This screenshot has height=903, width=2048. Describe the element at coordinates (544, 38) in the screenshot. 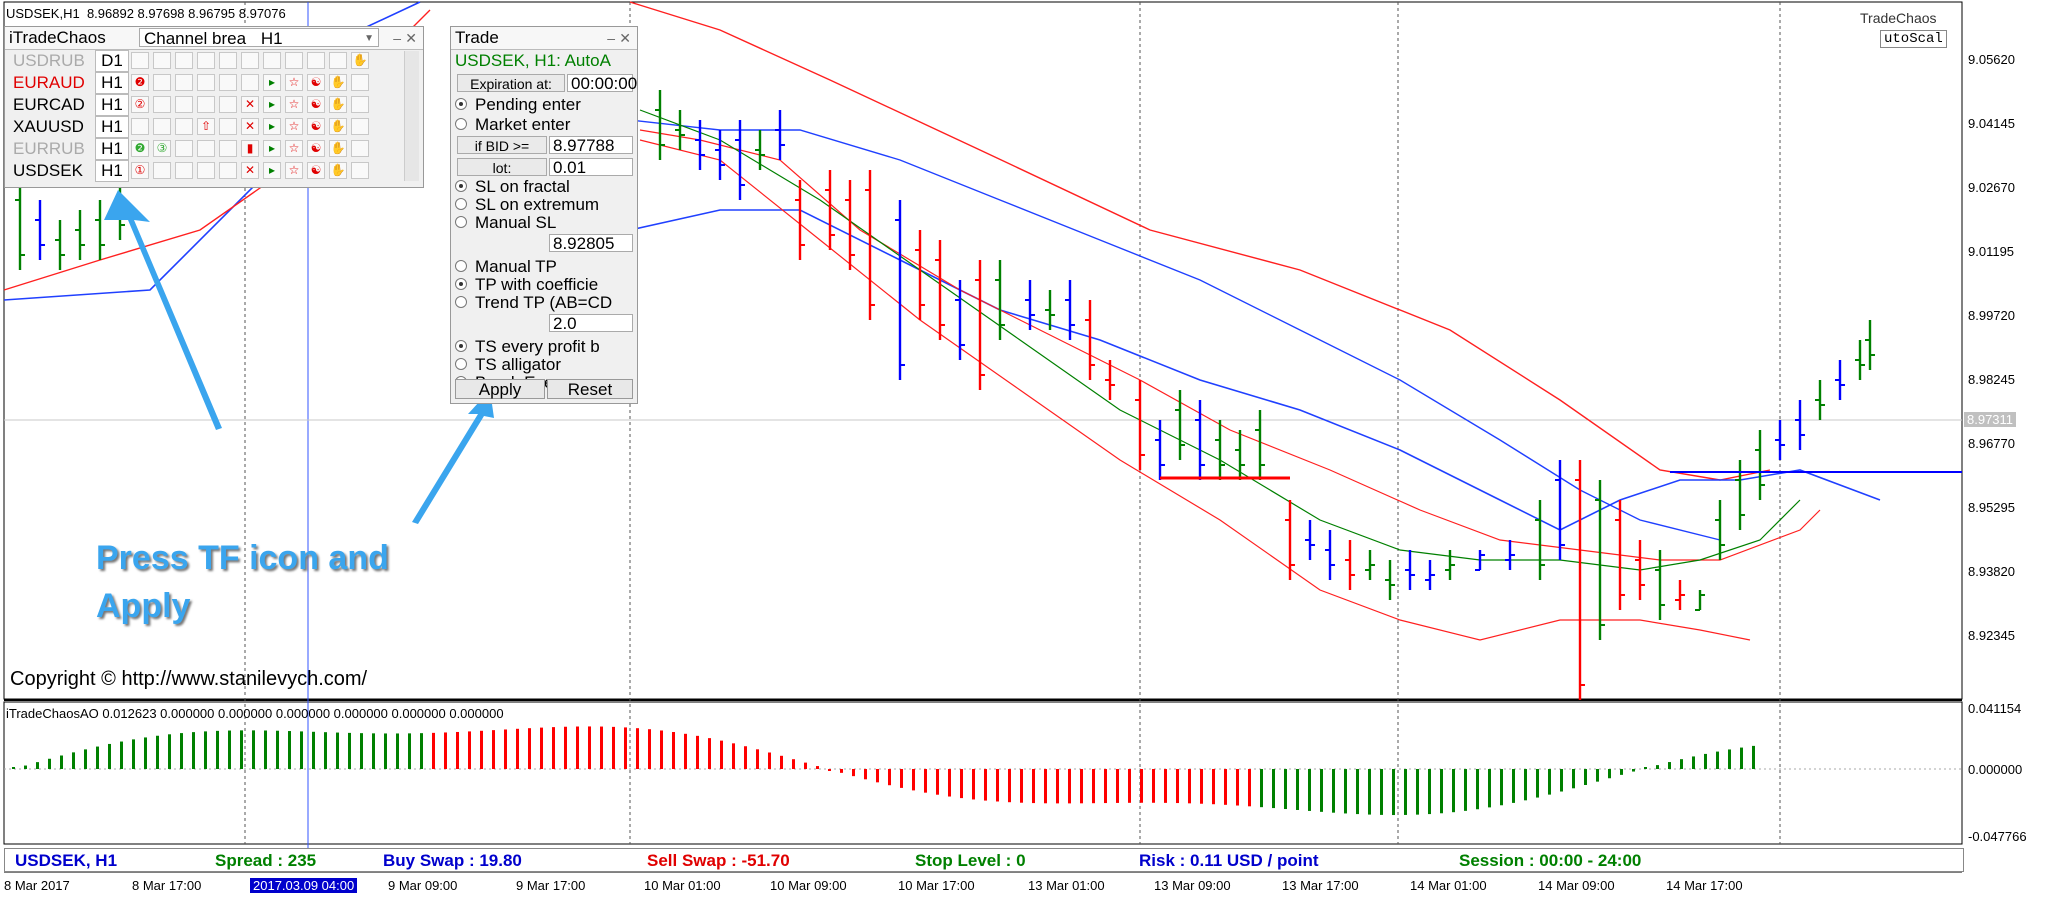

I see `trade-title-bar: Trade – ✕` at that location.